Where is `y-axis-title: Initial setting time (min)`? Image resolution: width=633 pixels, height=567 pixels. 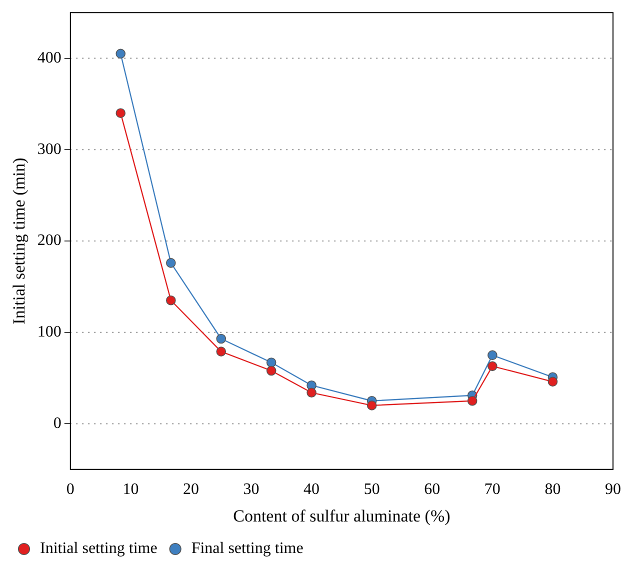 y-axis-title: Initial setting time (min) is located at coordinates (19, 241).